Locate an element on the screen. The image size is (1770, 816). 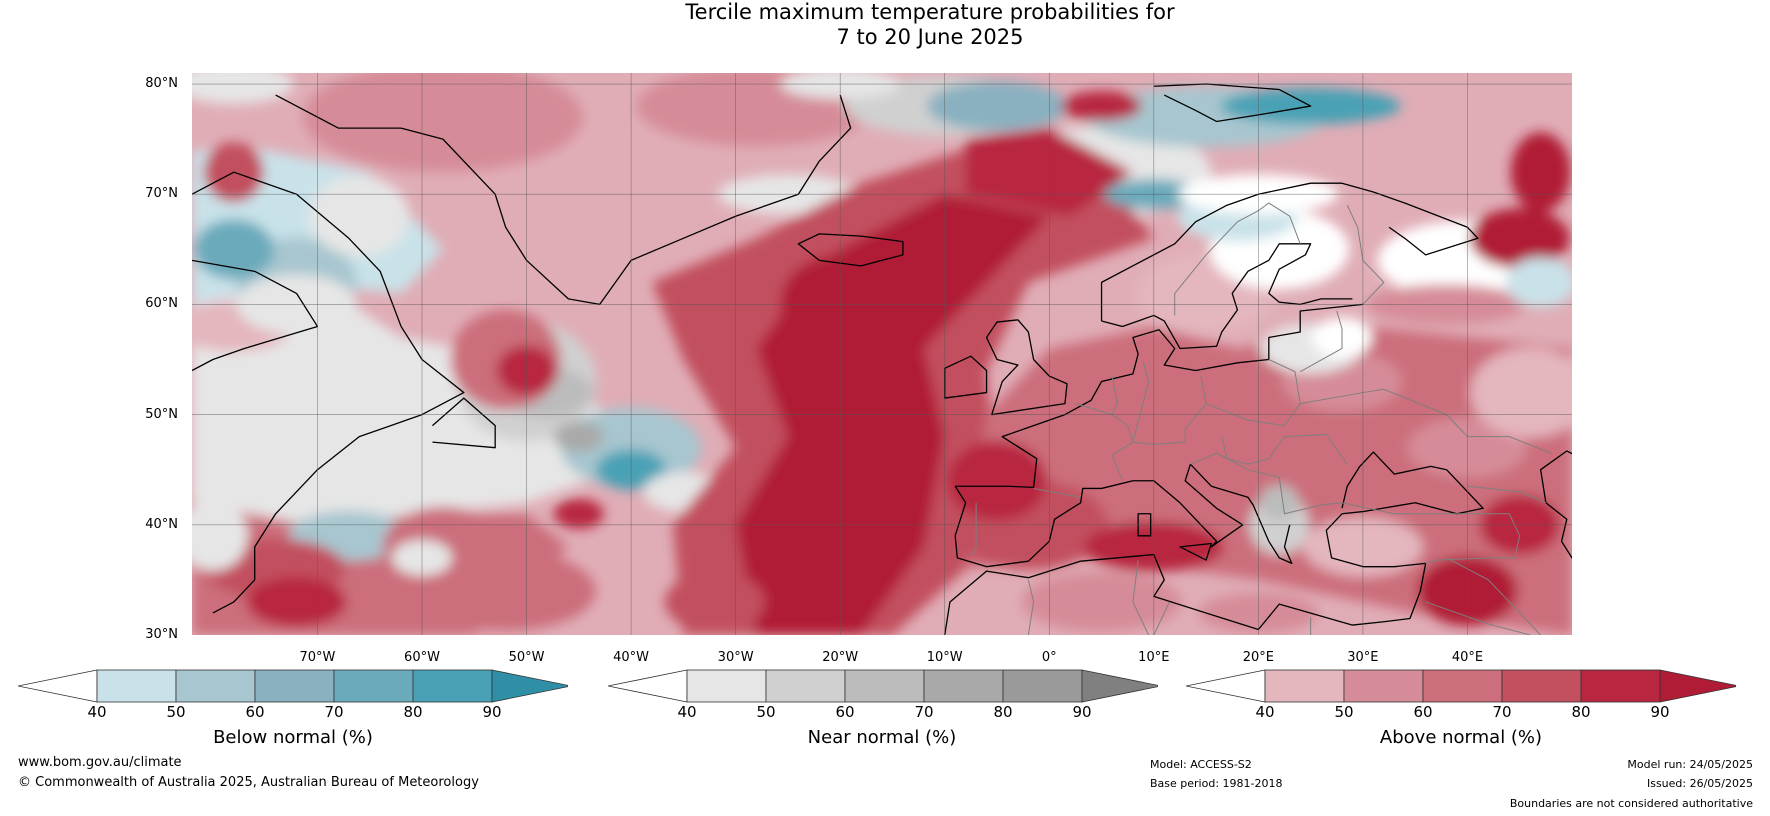
colorbar-tick-label: 70 is located at coordinates (334, 712).